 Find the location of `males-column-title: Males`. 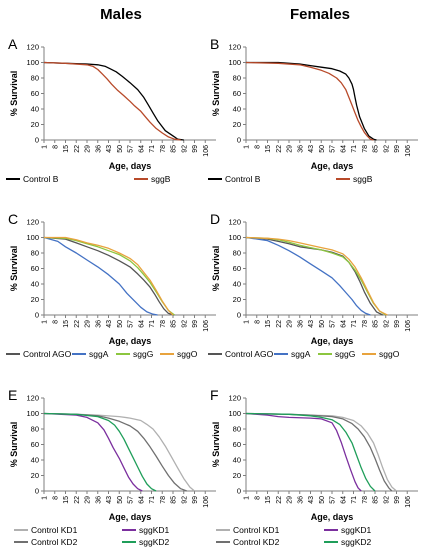

males-column-title: Males is located at coordinates (121, 14).